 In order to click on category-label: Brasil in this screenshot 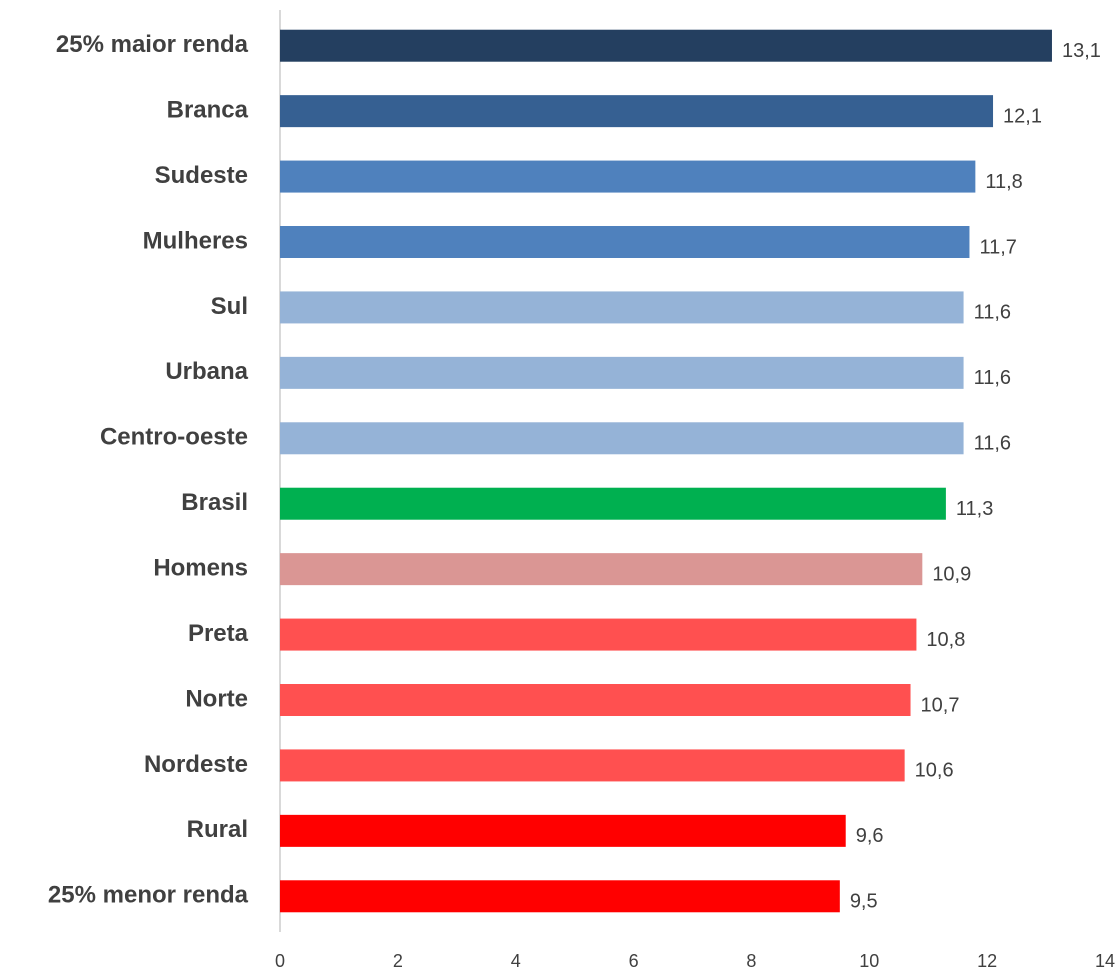, I will do `click(214, 502)`.